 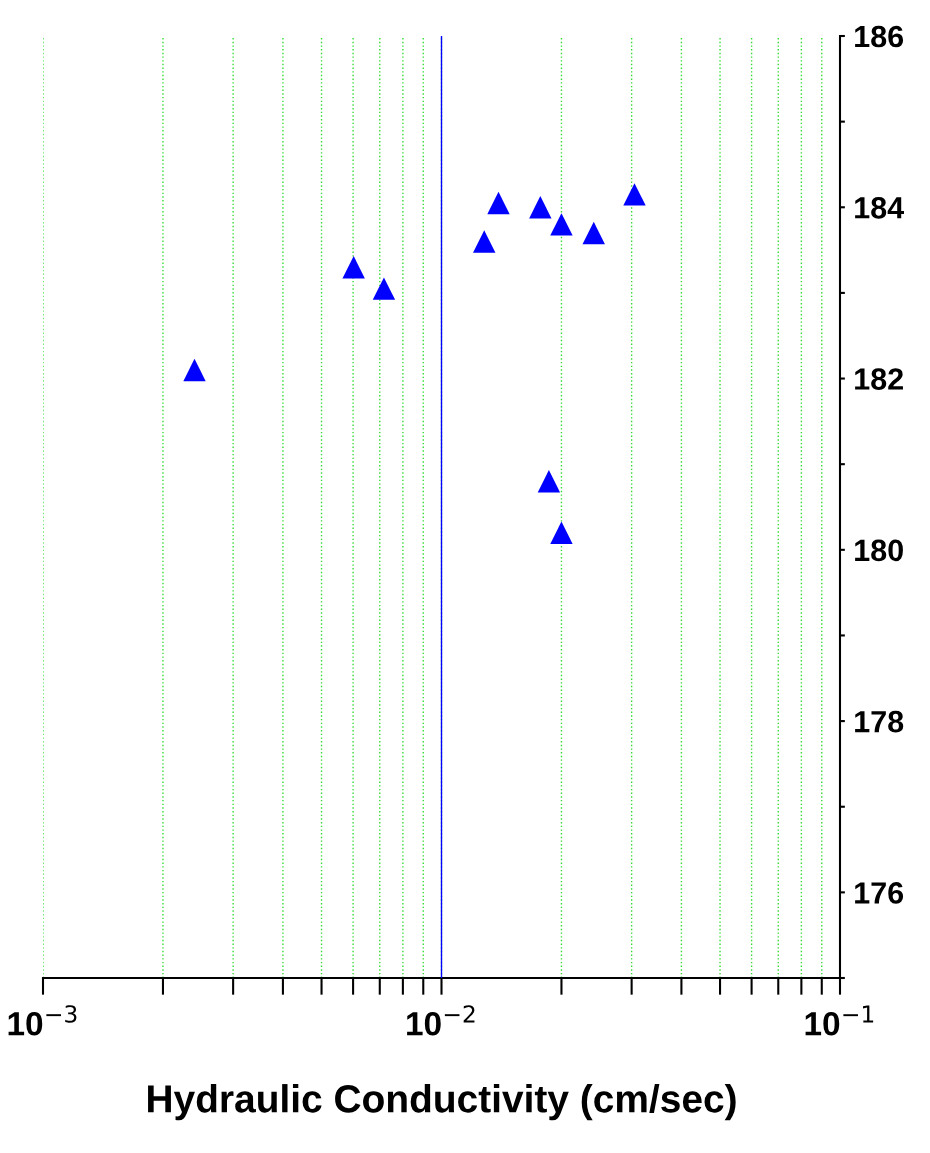 What do you see at coordinates (879, 893) in the screenshot?
I see `y-tick-label: 176` at bounding box center [879, 893].